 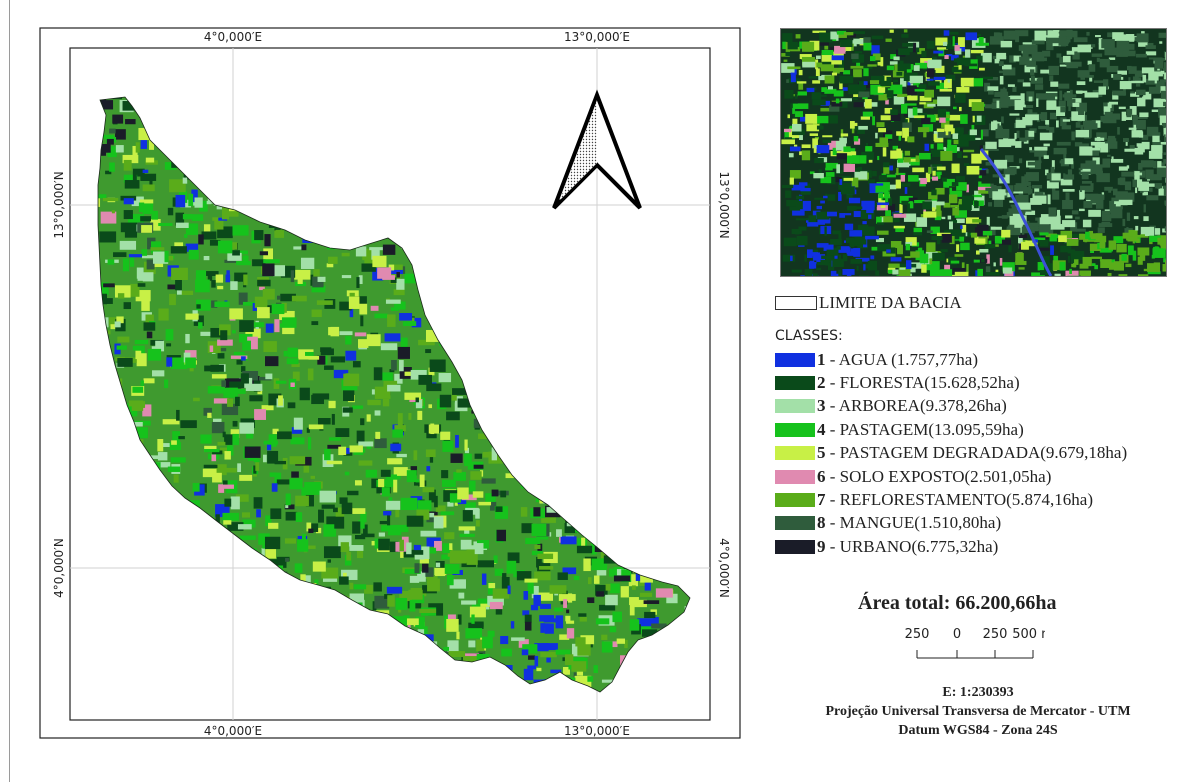 What do you see at coordinates (809, 336) in the screenshot?
I see `classes-title: CLASSES:` at bounding box center [809, 336].